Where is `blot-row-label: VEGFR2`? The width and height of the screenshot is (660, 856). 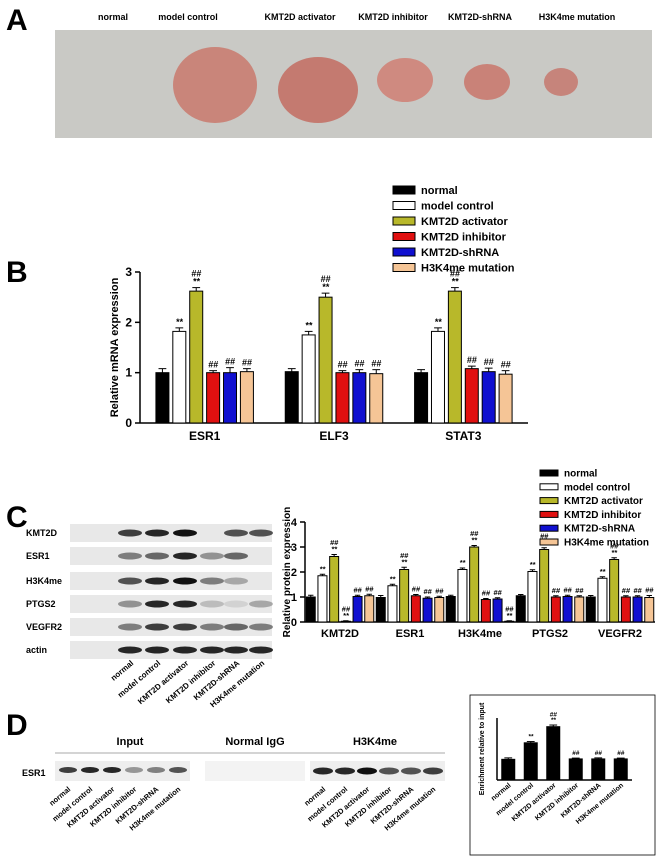 blot-row-label: VEGFR2 is located at coordinates (44, 627).